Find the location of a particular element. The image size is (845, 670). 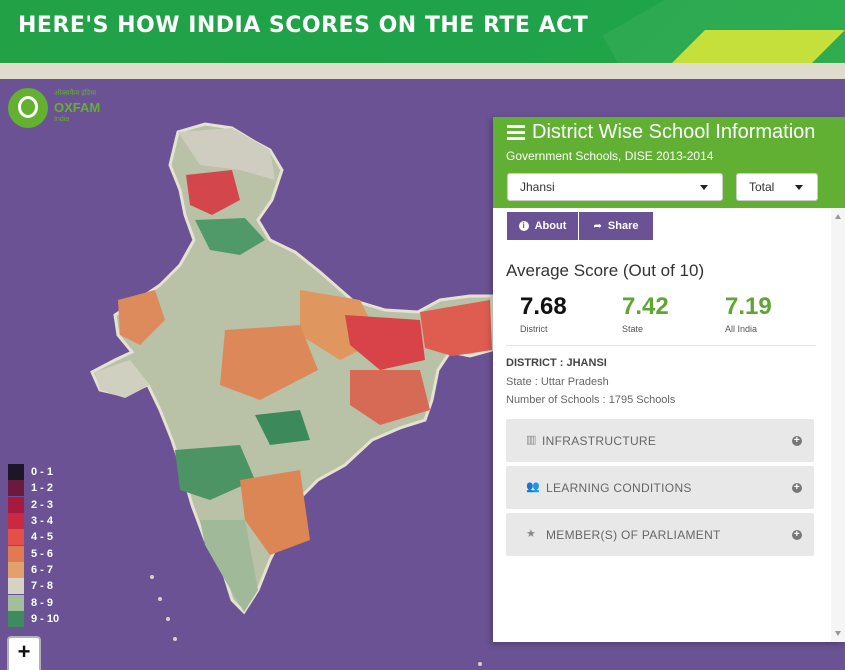

share-icon: ➦ is located at coordinates (597, 226).